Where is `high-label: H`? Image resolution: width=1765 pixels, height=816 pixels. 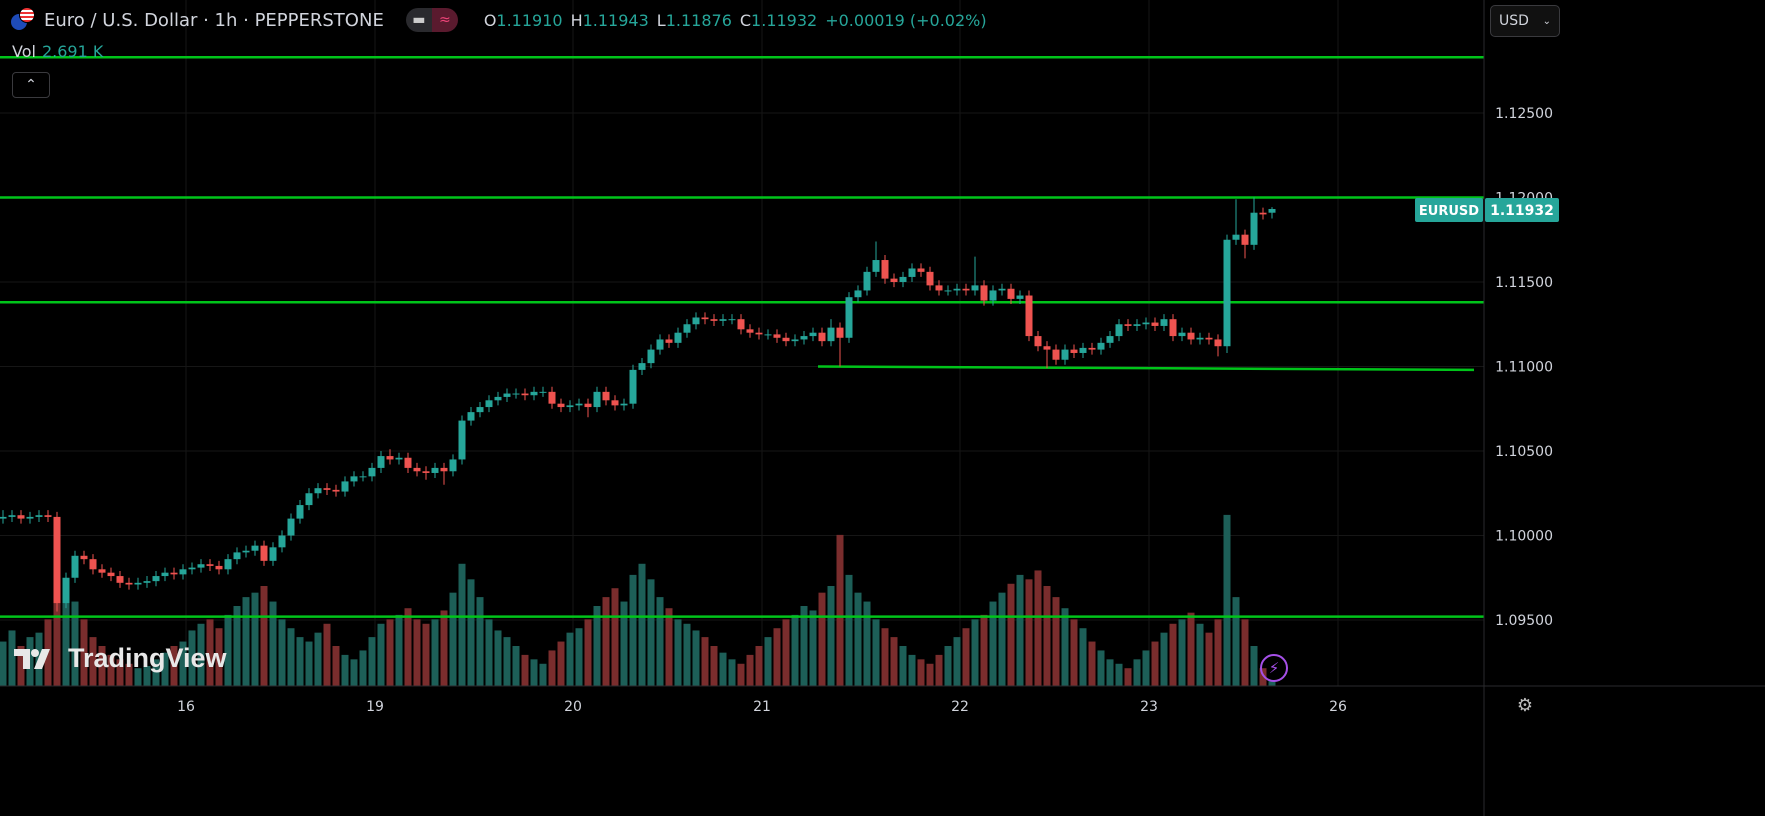
high-label: H is located at coordinates (576, 20).